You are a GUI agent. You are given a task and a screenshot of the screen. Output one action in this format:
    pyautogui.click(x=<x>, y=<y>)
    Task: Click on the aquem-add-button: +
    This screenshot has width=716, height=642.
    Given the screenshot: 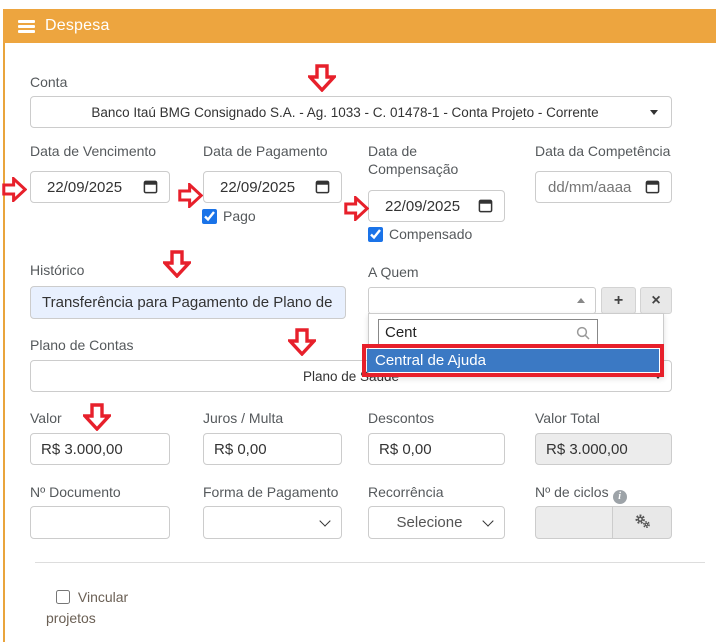 What is the action you would take?
    pyautogui.click(x=618, y=300)
    